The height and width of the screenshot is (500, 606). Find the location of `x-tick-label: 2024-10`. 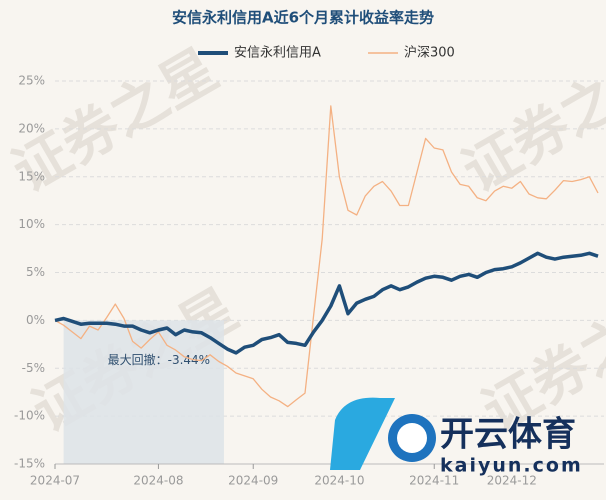

x-tick-label: 2024-10 is located at coordinates (339, 481).